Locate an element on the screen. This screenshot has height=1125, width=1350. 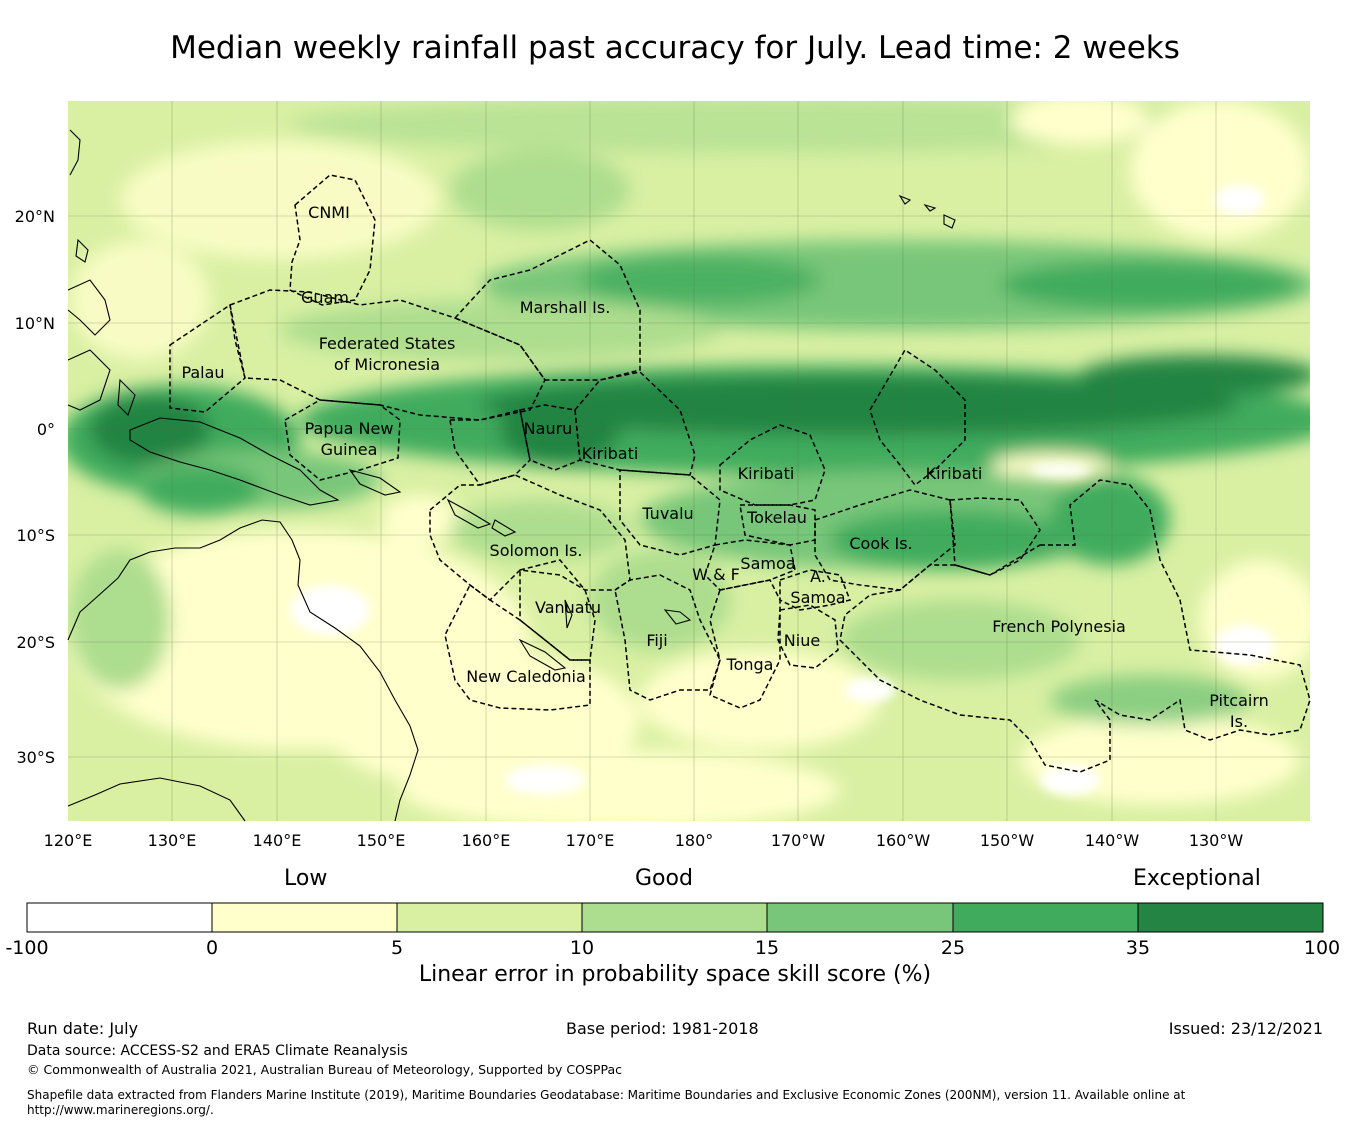
lon-label: 150°W is located at coordinates (1007, 840).